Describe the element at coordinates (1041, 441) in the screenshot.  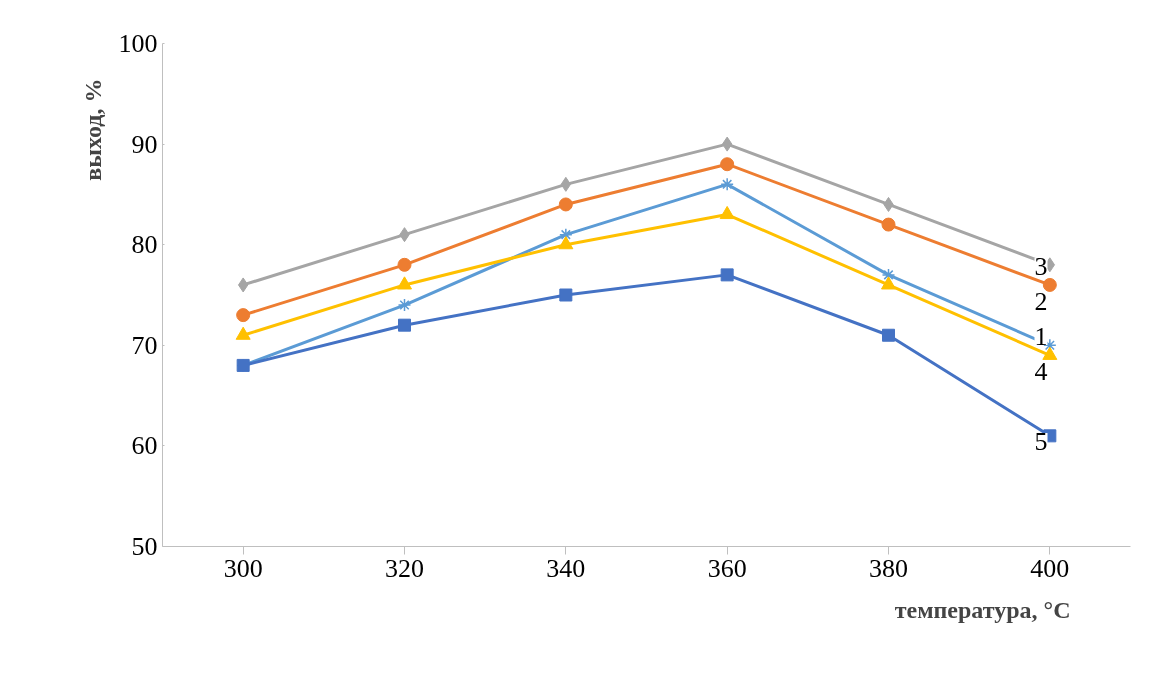
I see `annotation: 5` at that location.